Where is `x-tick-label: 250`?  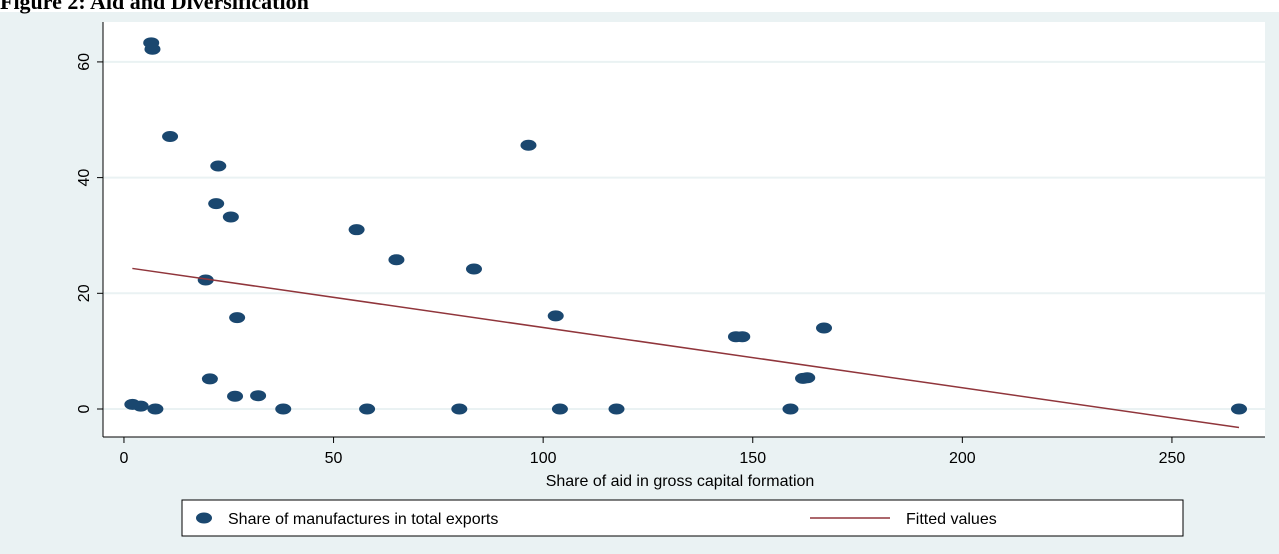
x-tick-label: 250 is located at coordinates (1172, 458).